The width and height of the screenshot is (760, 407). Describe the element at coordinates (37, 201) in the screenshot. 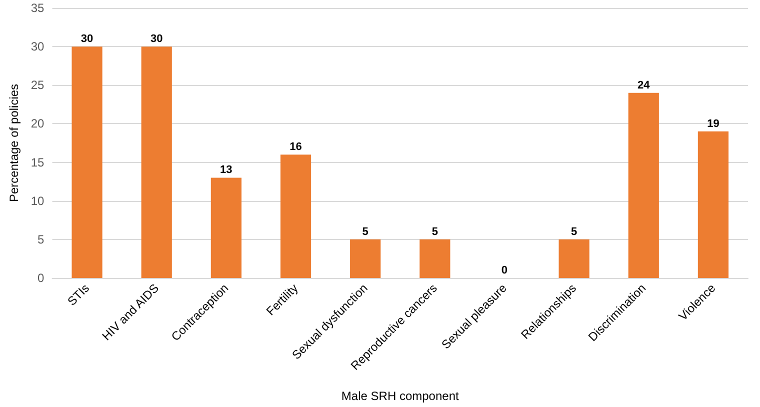

I see `y-tick-label: 10` at that location.